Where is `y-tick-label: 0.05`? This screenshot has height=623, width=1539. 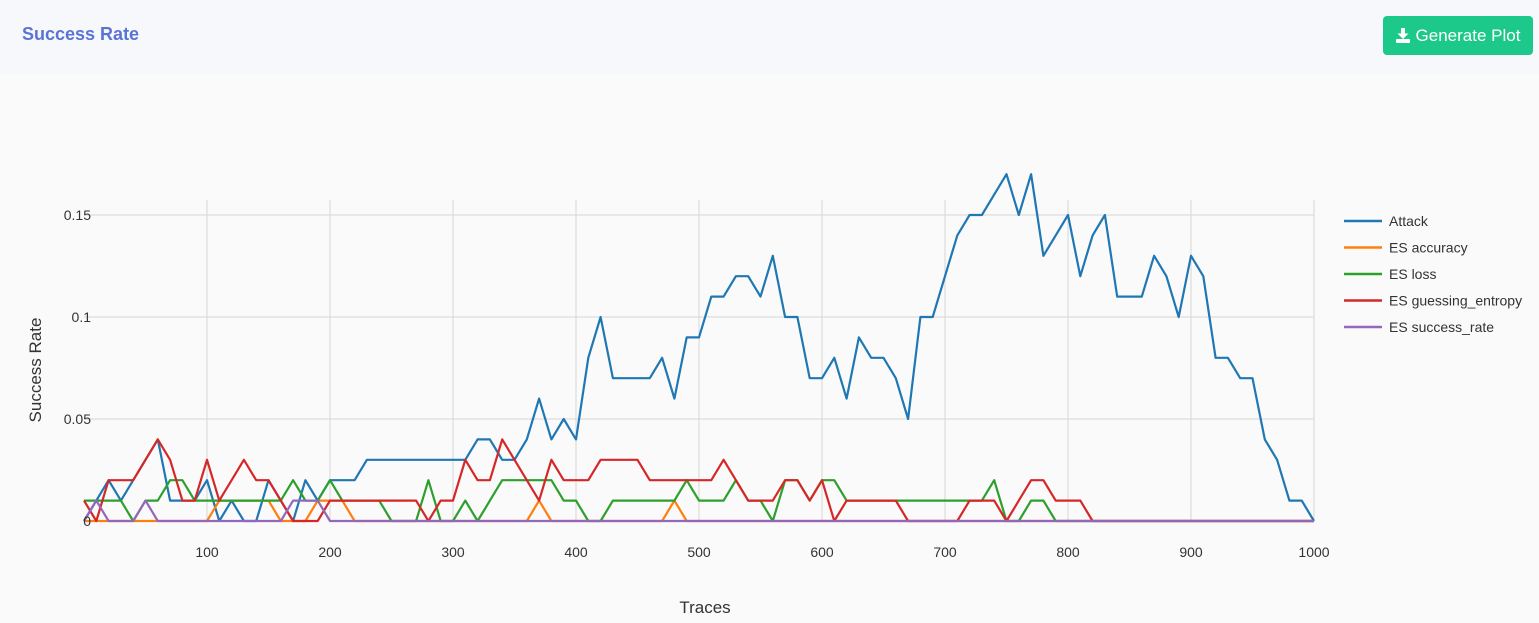
y-tick-label: 0.05 is located at coordinates (77, 419).